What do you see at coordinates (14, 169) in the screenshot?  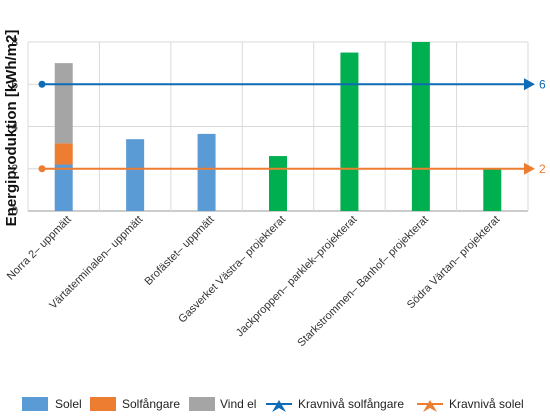 I see `y-tick-label: 2` at bounding box center [14, 169].